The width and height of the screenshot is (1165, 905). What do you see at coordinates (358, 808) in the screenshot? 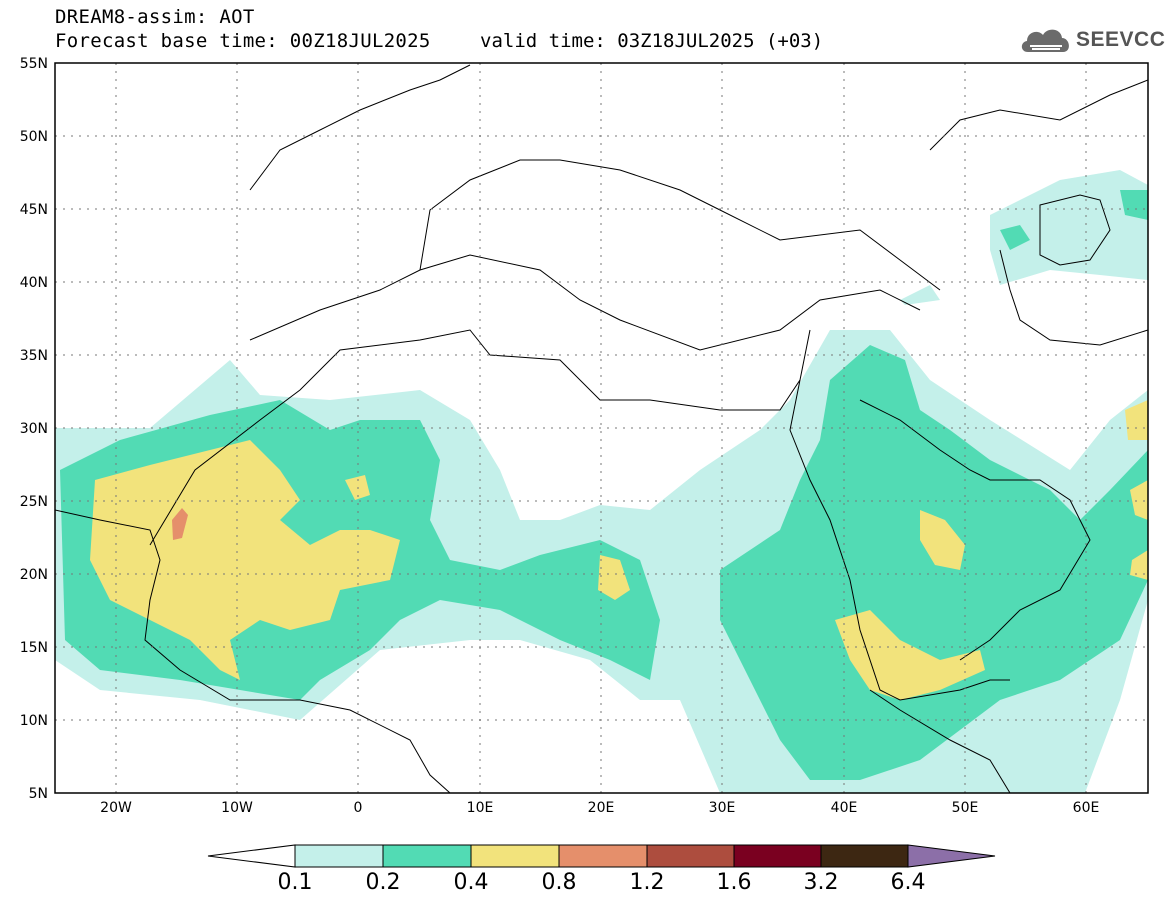
I see `lon-label: 0` at bounding box center [358, 808].